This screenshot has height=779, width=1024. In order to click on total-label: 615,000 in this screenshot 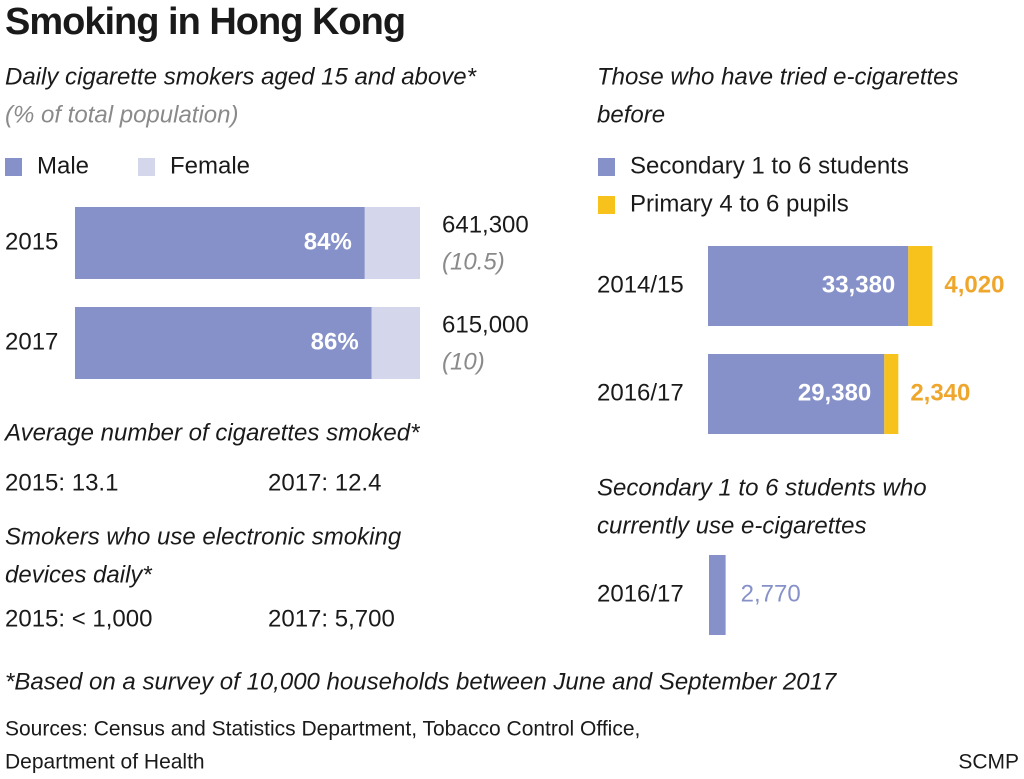, I will do `click(485, 324)`.